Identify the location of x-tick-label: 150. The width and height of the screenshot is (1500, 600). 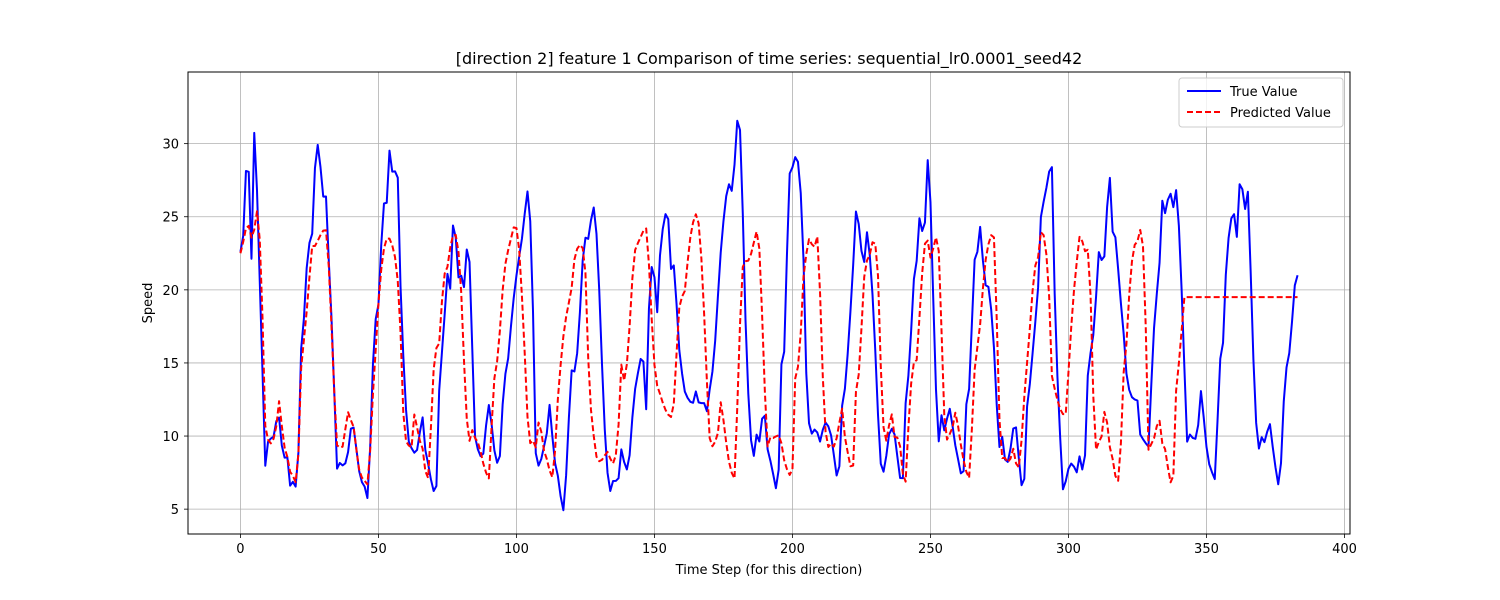
(654, 549).